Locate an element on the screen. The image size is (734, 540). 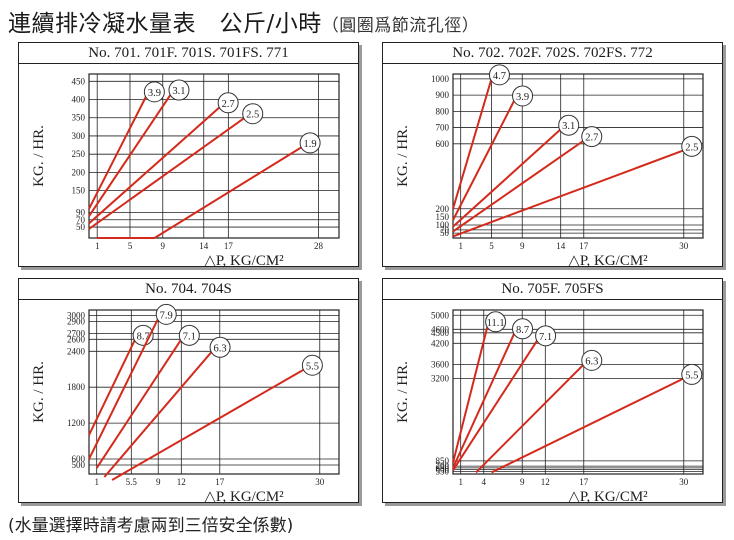
chart-title: No. 705F. 705FS is located at coordinates (552, 289).